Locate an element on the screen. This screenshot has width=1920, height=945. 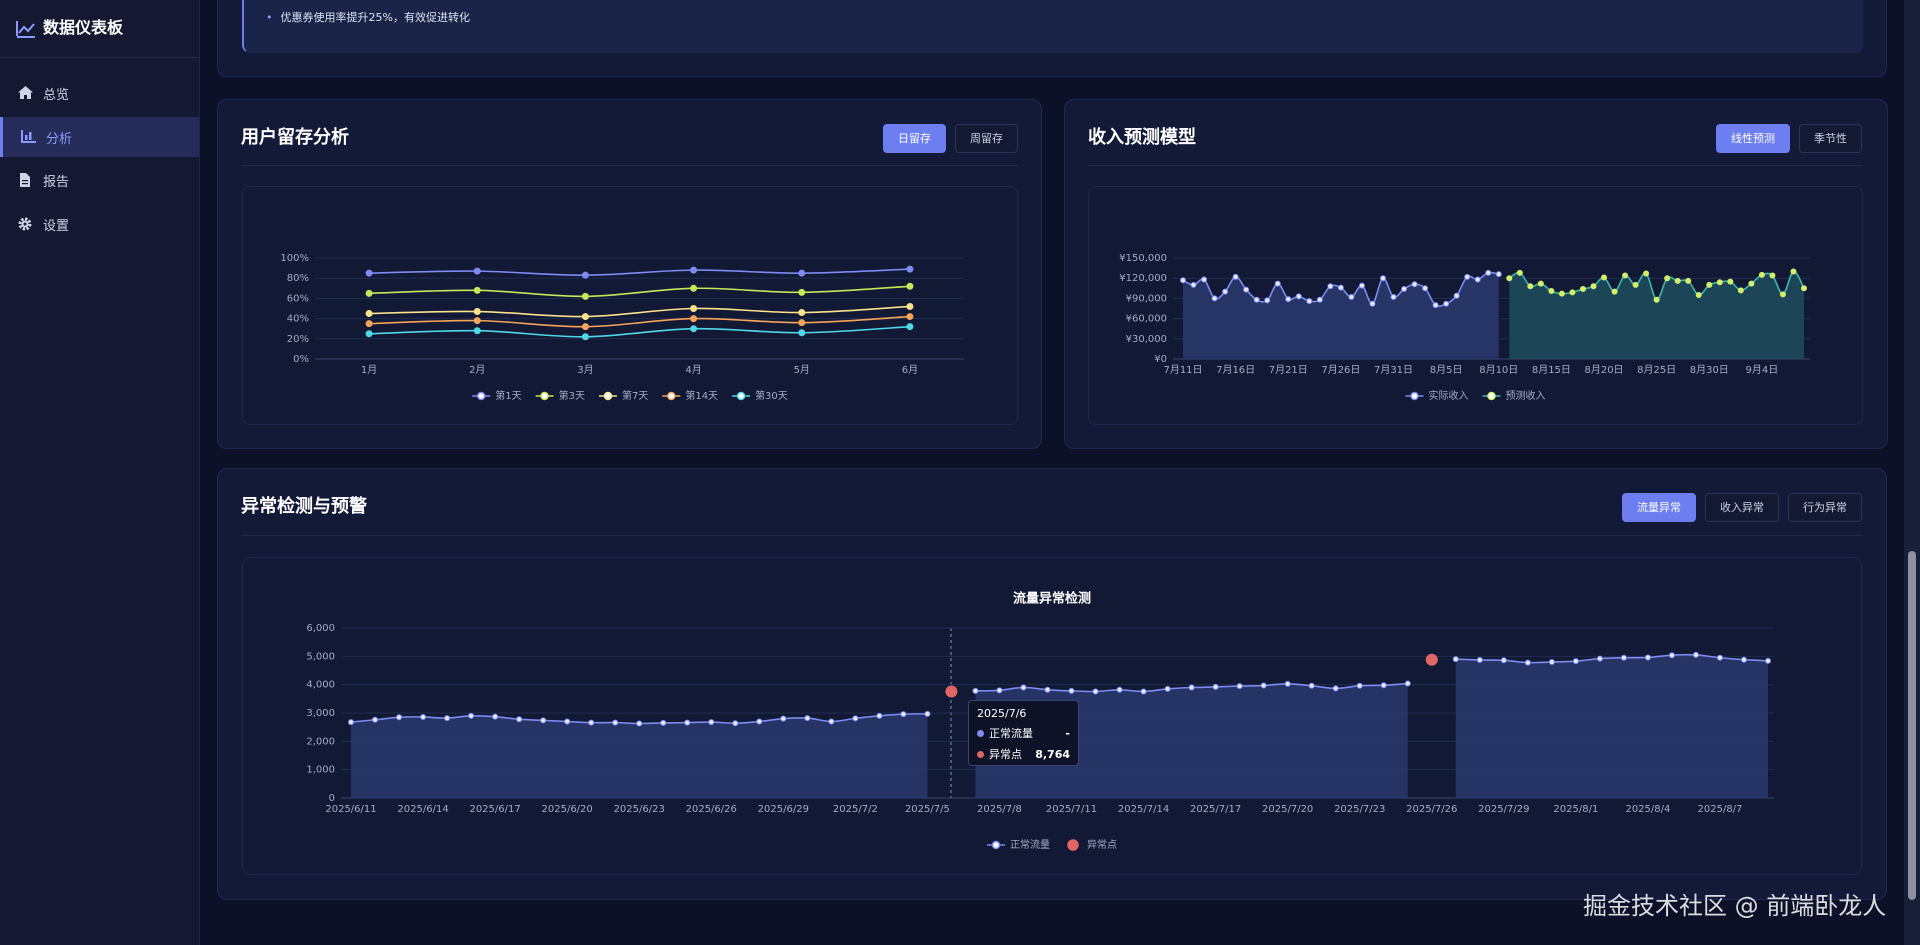
tooltip-value: 8,764 is located at coordinates (1052, 754).